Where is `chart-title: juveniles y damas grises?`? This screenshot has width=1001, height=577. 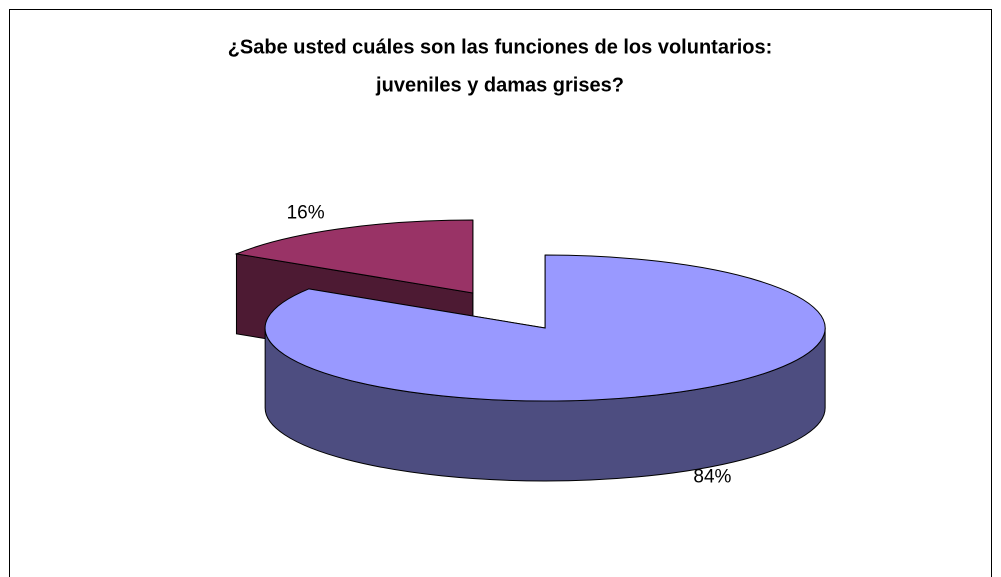
chart-title: juveniles y damas grises? is located at coordinates (499, 85).